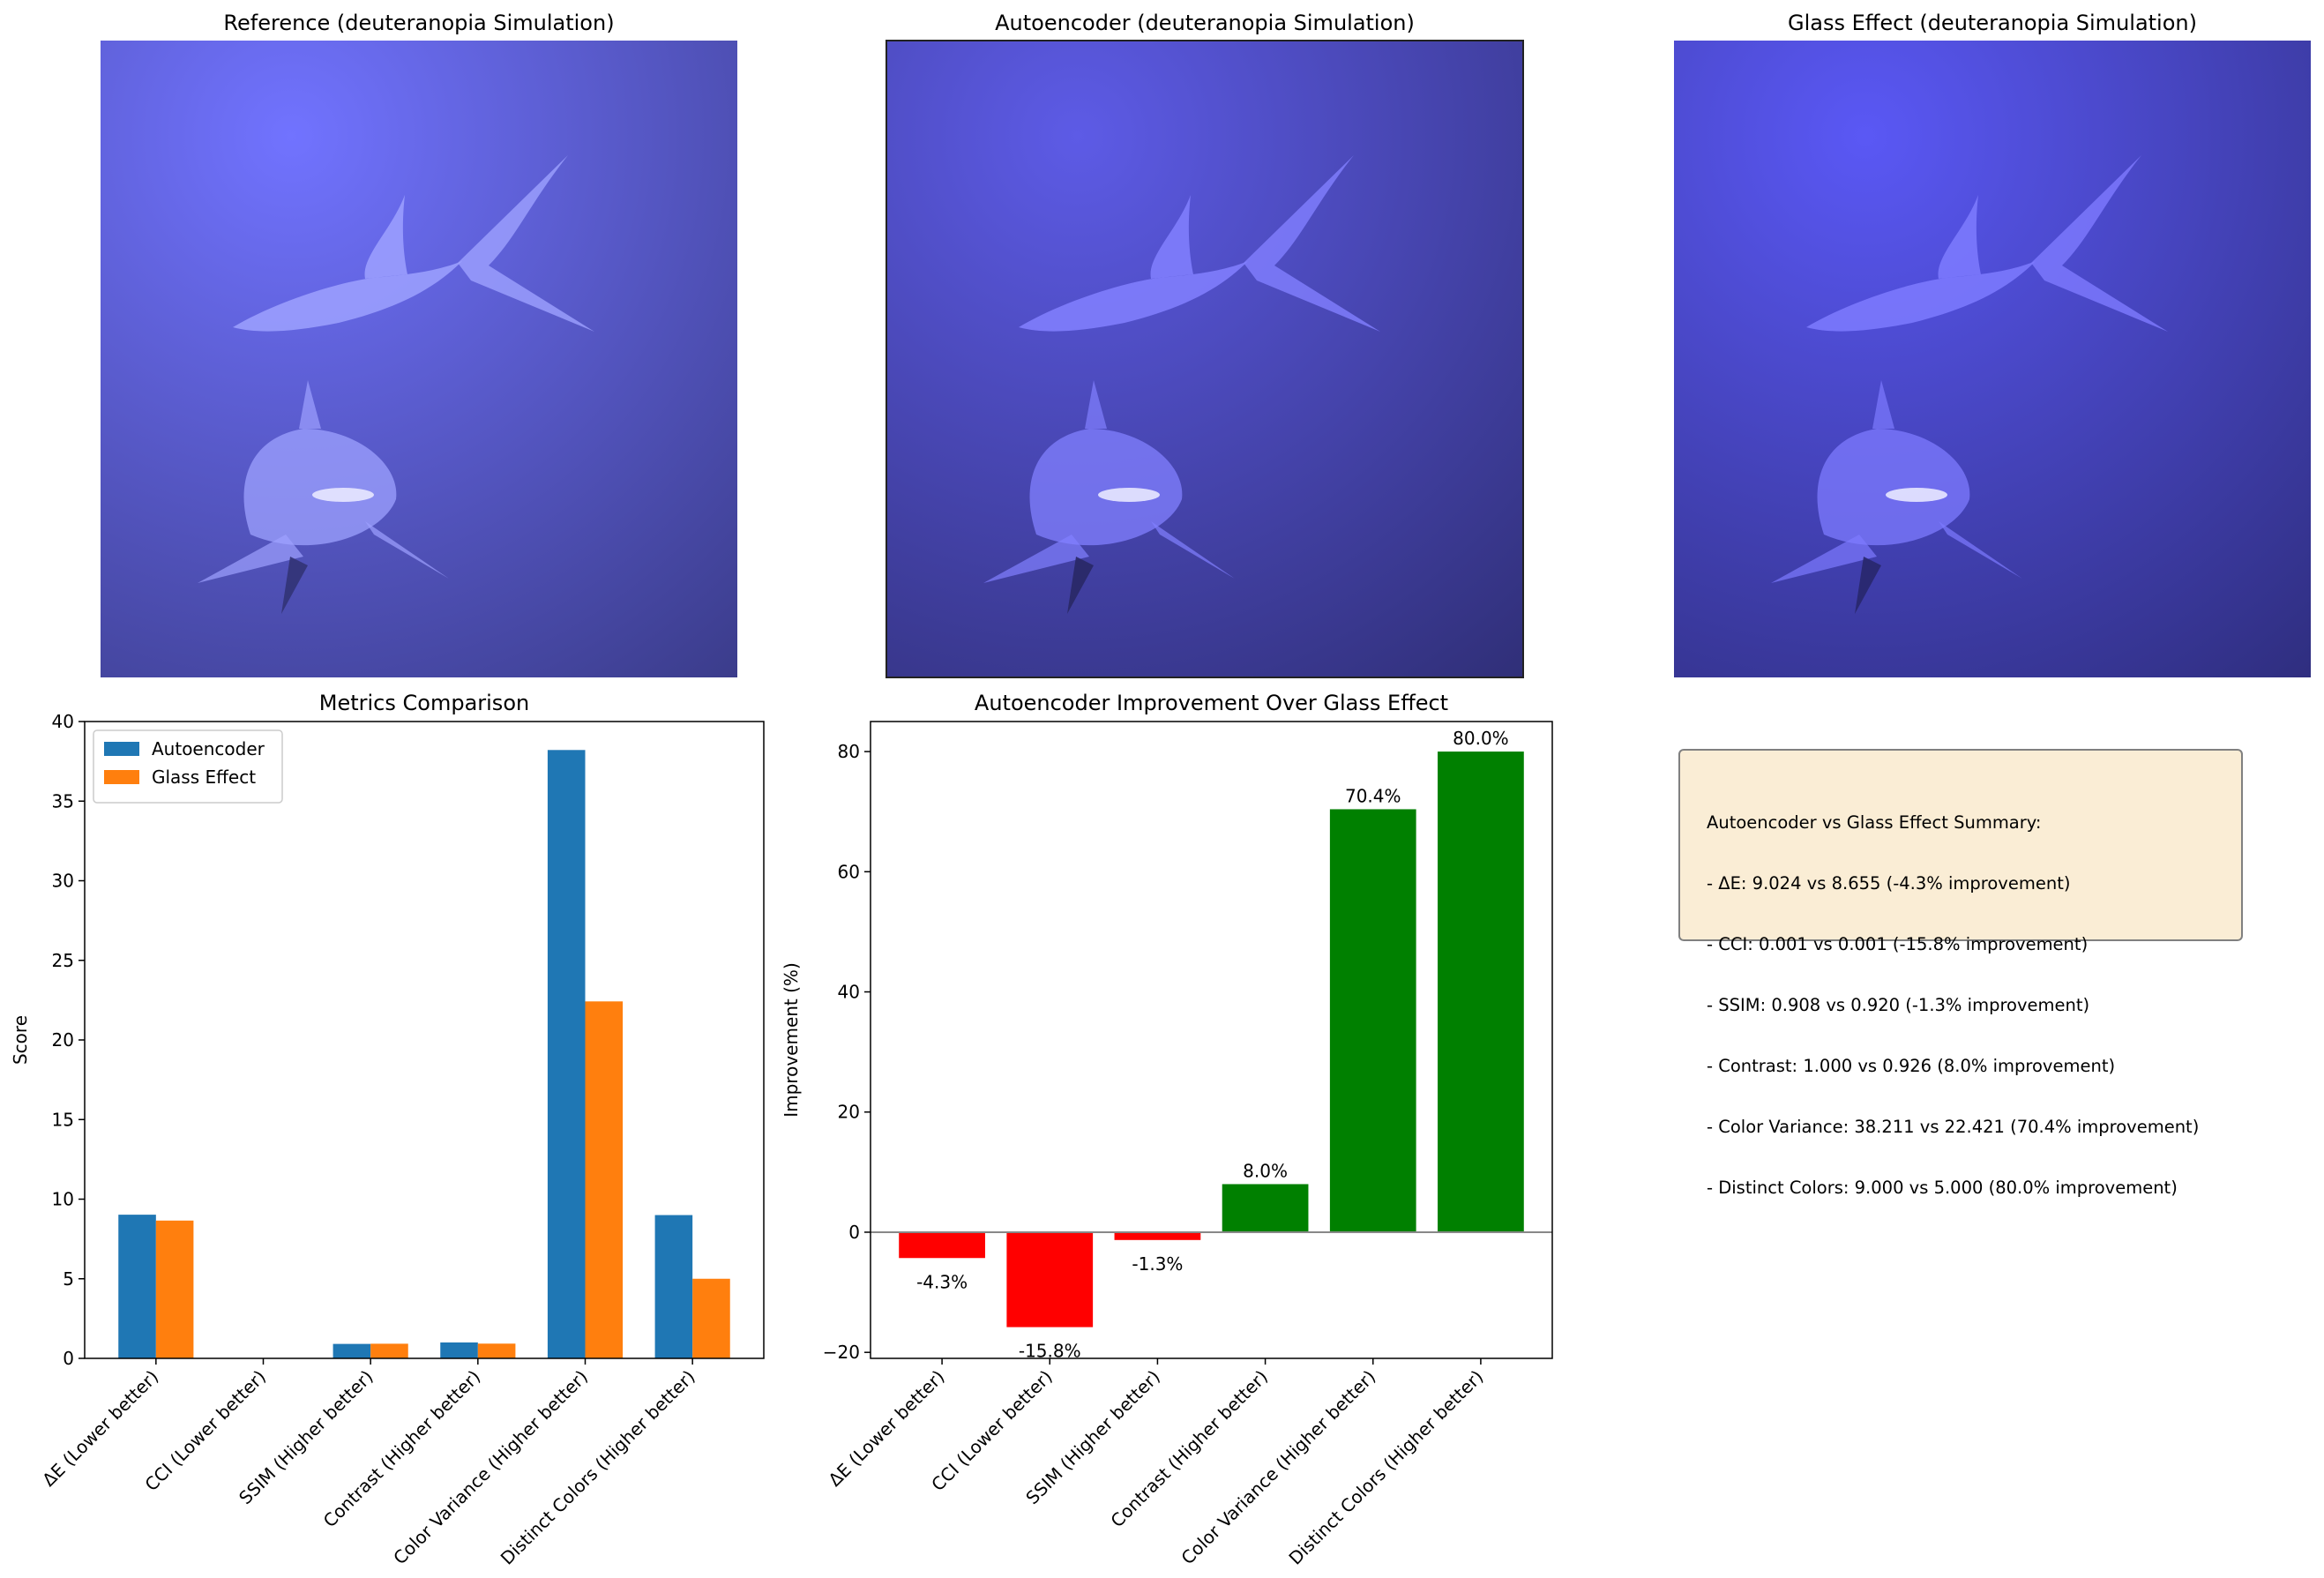 This screenshot has width=2324, height=1578. Describe the element at coordinates (63, 960) in the screenshot. I see `y-tick-label: 25` at that location.